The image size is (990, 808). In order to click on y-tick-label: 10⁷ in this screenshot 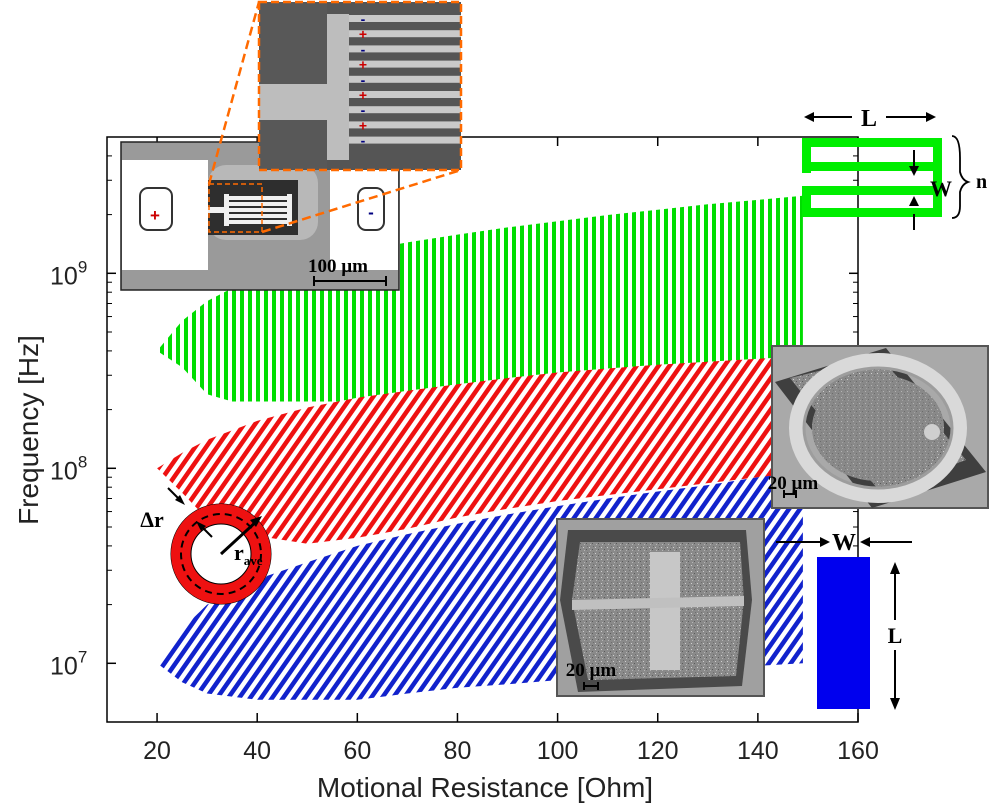, I will do `click(68, 663)`.